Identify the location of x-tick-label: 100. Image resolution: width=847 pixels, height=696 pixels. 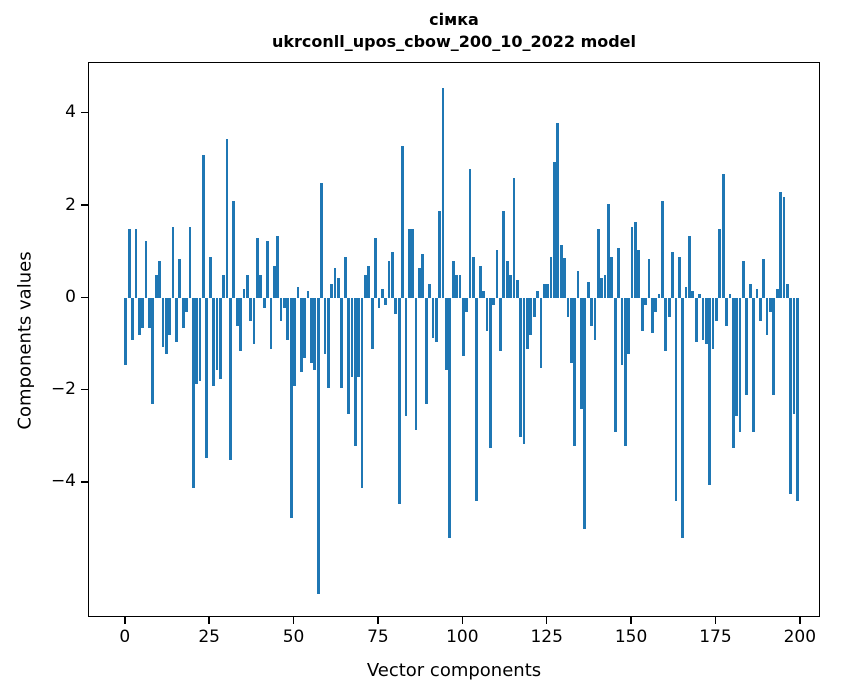
(462, 637).